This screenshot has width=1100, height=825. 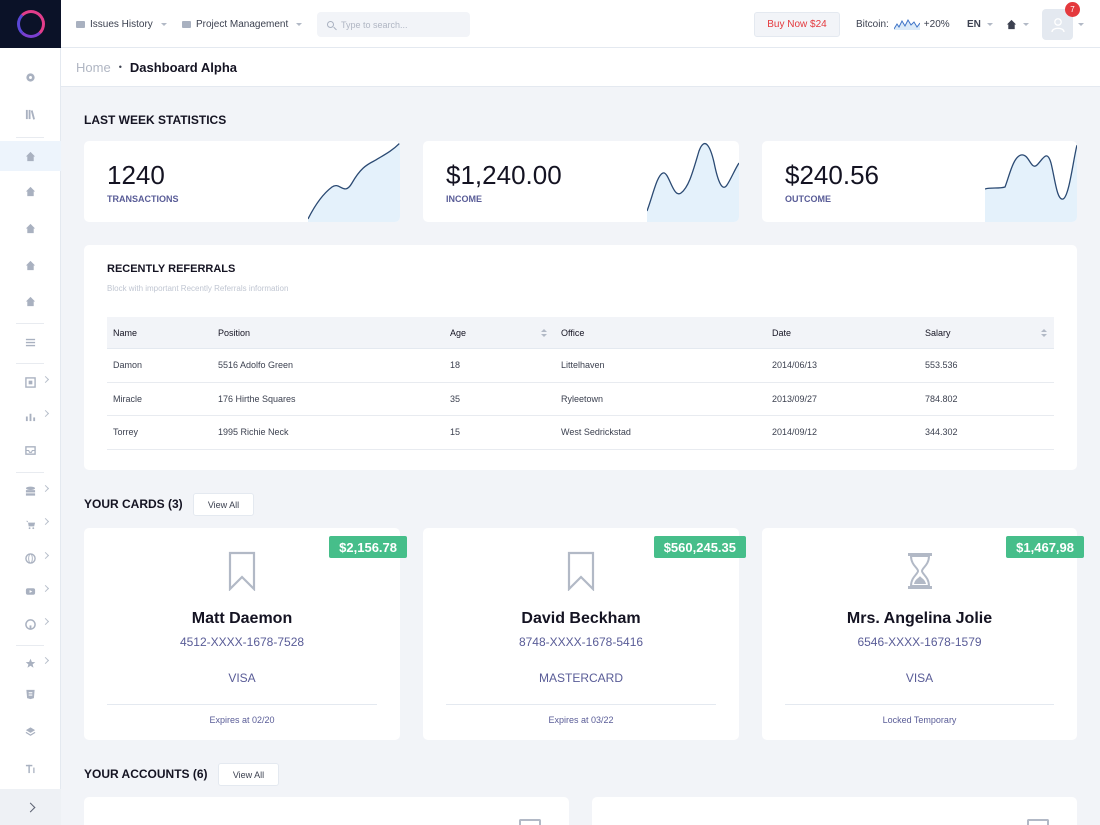 I want to click on stat-value: 1240, so click(x=136, y=175).